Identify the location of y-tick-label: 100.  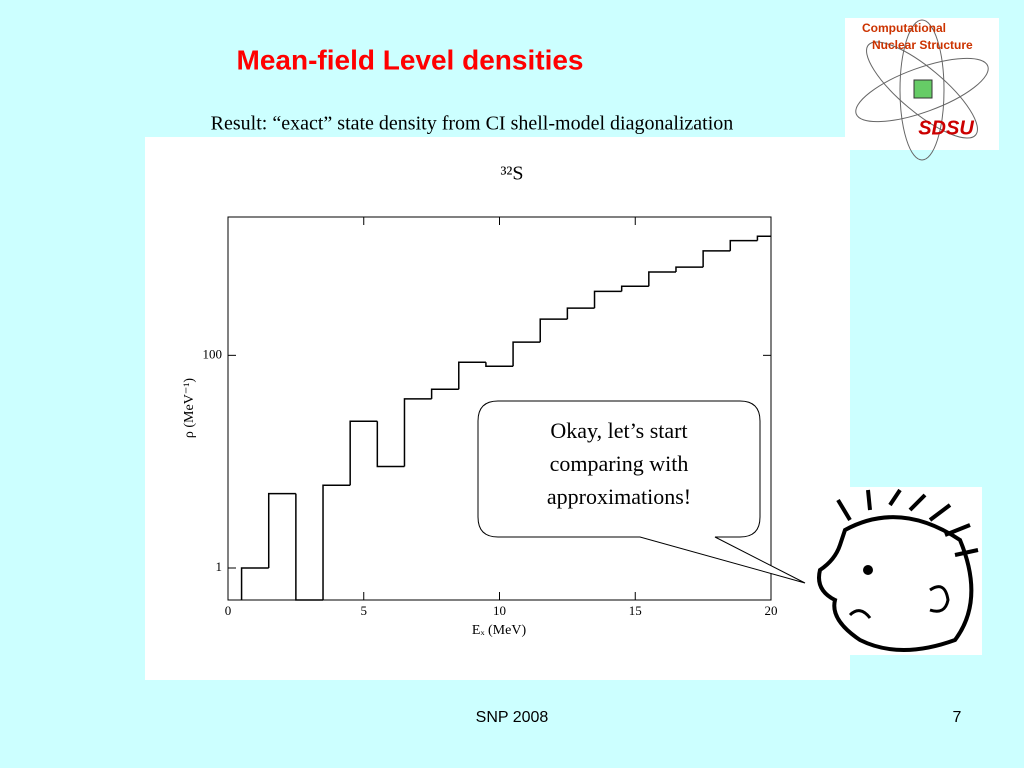
(213, 353).